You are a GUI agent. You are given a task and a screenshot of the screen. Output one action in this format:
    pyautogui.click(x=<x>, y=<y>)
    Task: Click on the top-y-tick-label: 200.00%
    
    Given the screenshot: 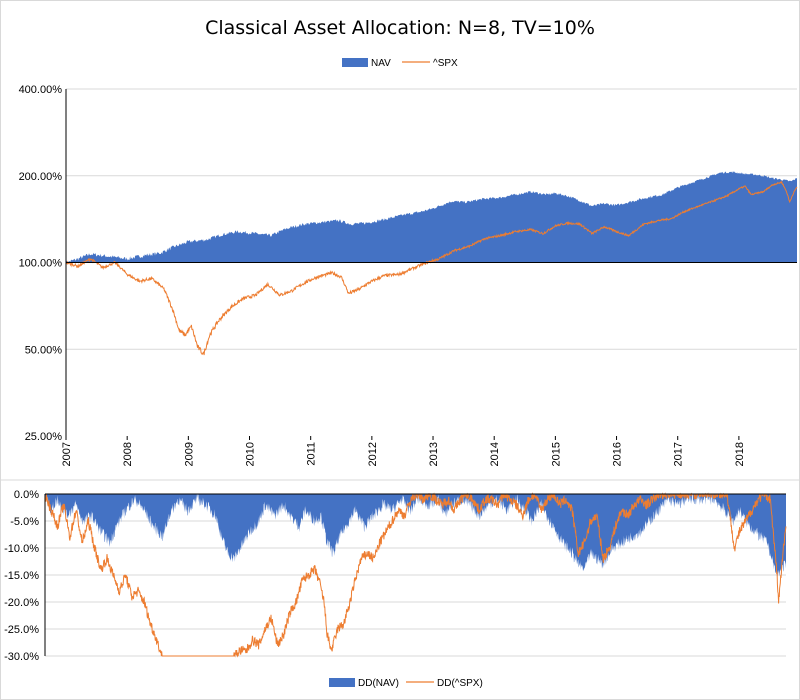 What is the action you would take?
    pyautogui.click(x=41, y=177)
    